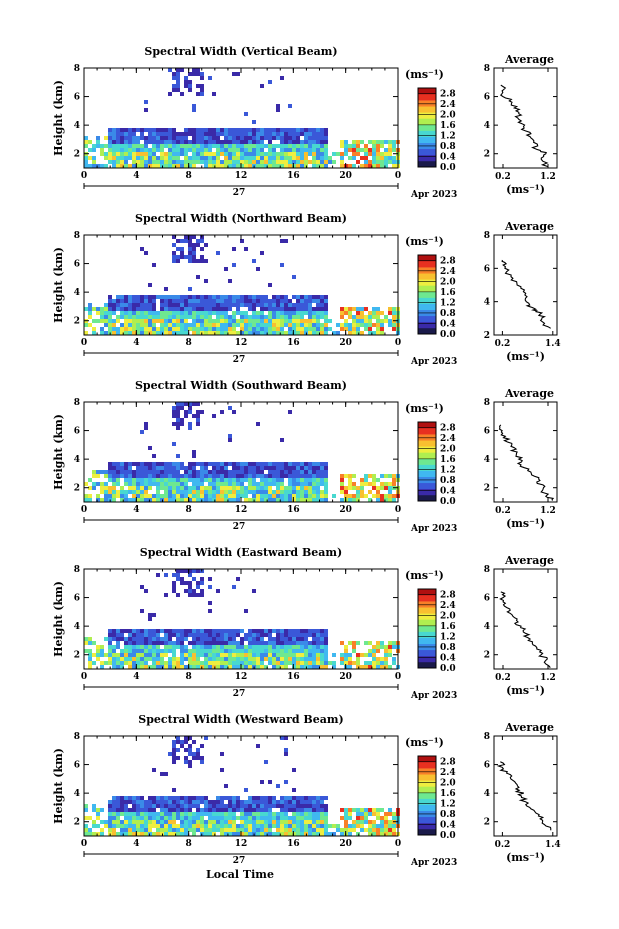  What do you see at coordinates (345, 176) in the screenshot?
I see `x-tick-label: 20` at bounding box center [345, 176].